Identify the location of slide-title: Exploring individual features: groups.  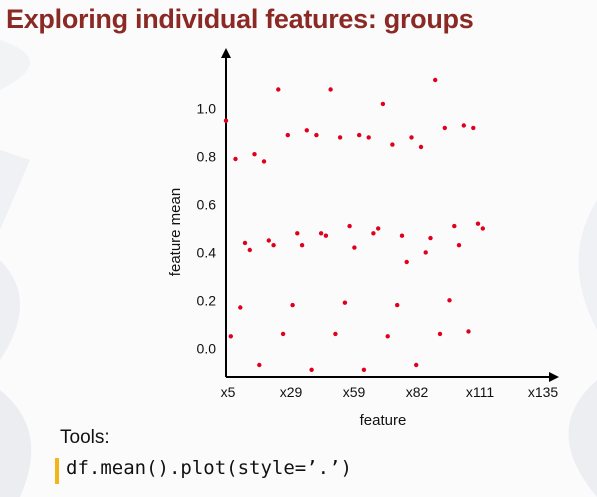
(240, 19).